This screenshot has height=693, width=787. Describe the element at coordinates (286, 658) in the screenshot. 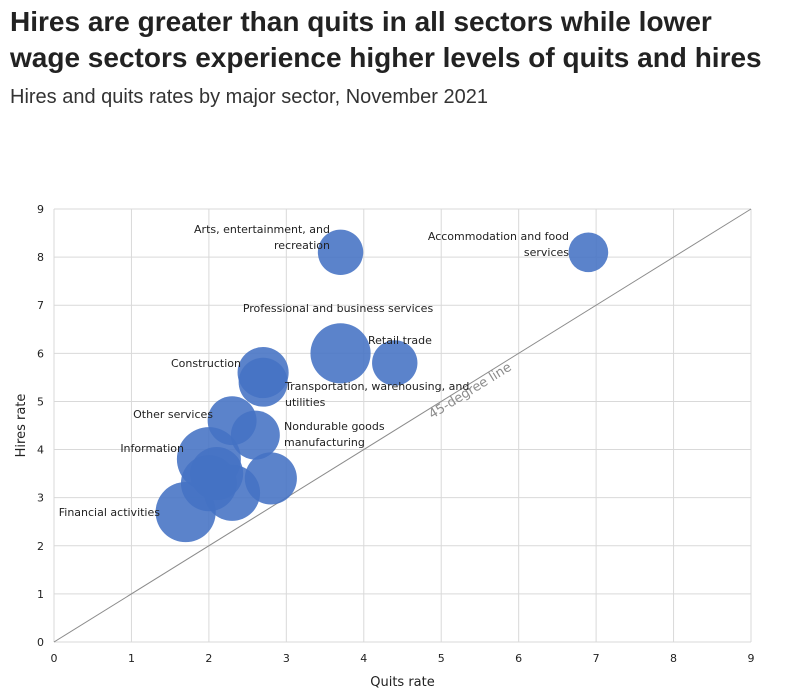

I see `x-tick-label: 3` at that location.